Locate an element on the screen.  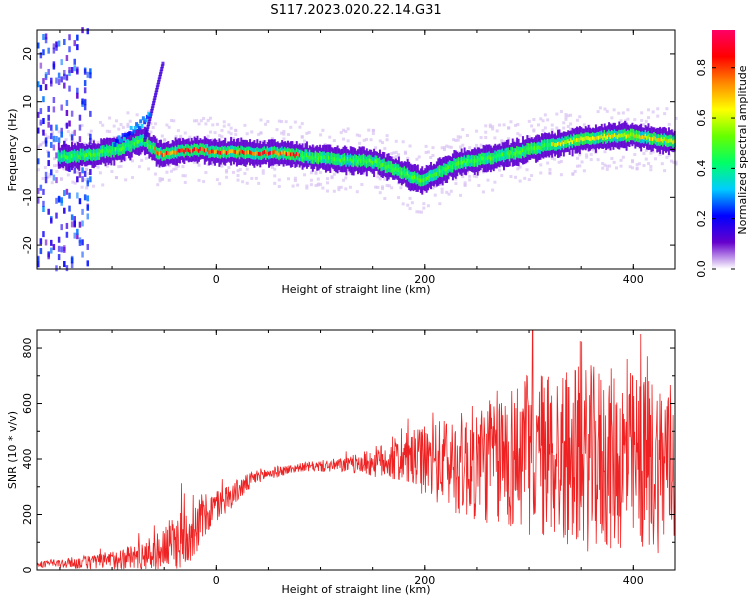
spectrogram-x-label: Height of straight line (km) is located at coordinates (355, 289).